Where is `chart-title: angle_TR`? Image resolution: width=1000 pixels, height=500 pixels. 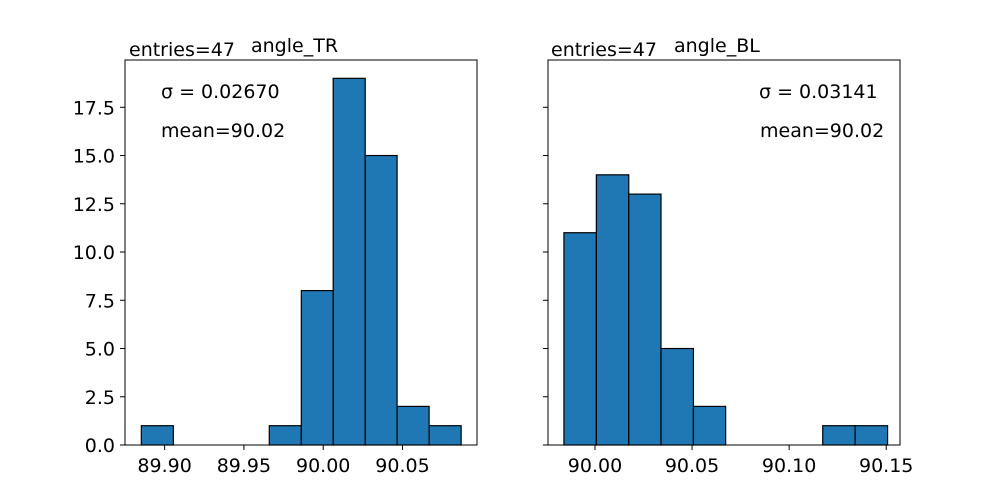 chart-title: angle_TR is located at coordinates (294, 46).